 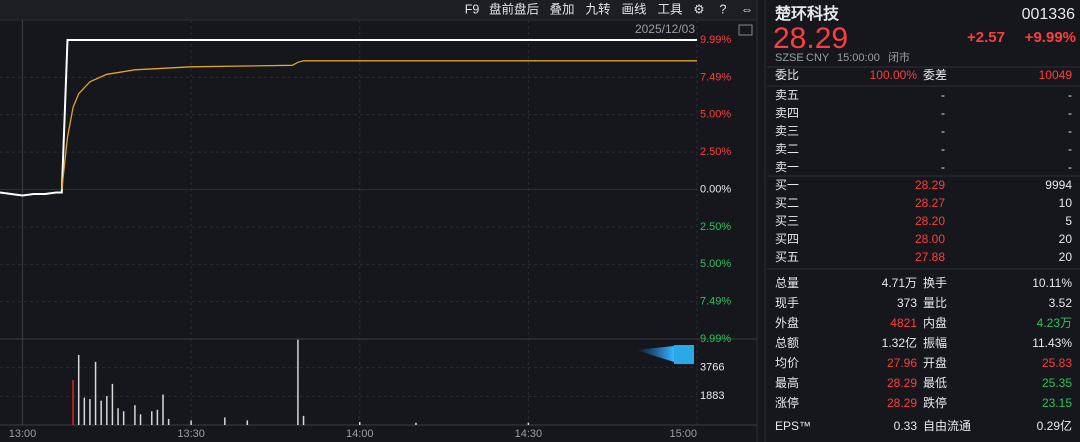 What do you see at coordinates (787, 113) in the screenshot?
I see `book-label: 卖四` at bounding box center [787, 113].